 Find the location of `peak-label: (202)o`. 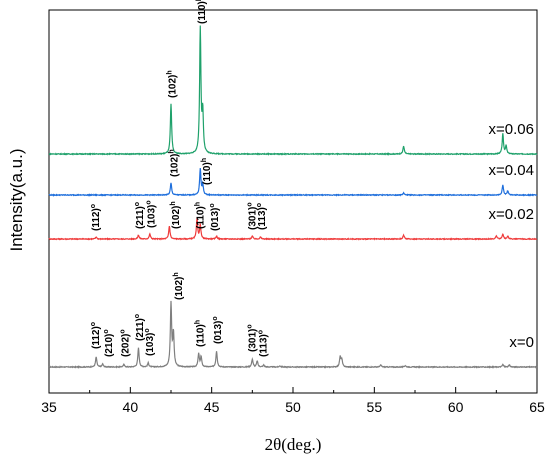

peak-label: (202)o is located at coordinates (126, 343).